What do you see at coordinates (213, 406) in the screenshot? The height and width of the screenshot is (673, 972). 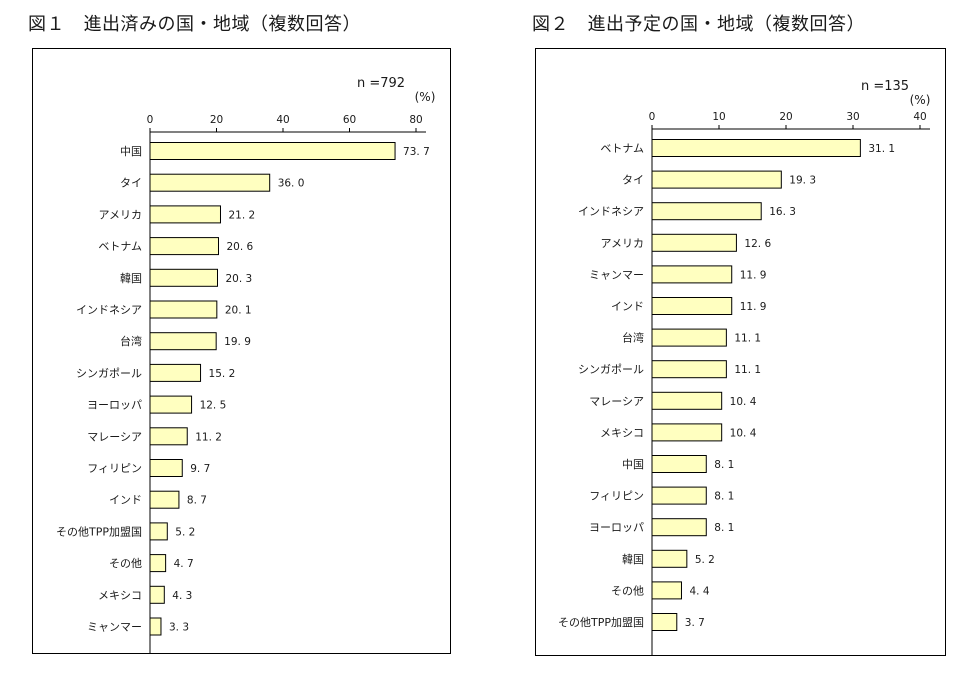 I see `value-label: 12. 5` at bounding box center [213, 406].